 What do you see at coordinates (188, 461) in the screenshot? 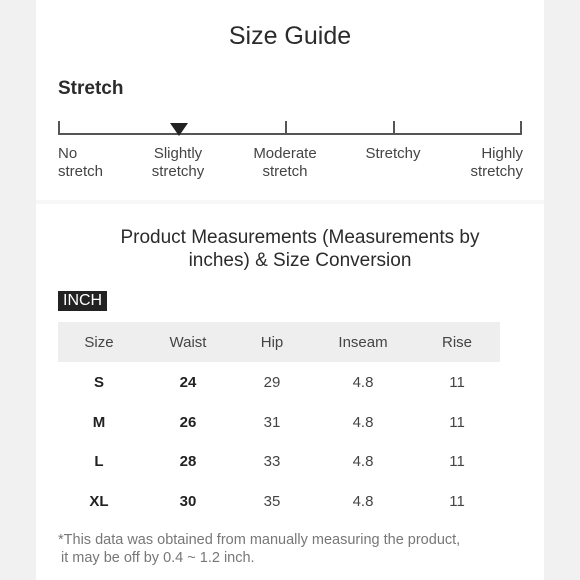
I see `table-cell-waist: 28` at bounding box center [188, 461].